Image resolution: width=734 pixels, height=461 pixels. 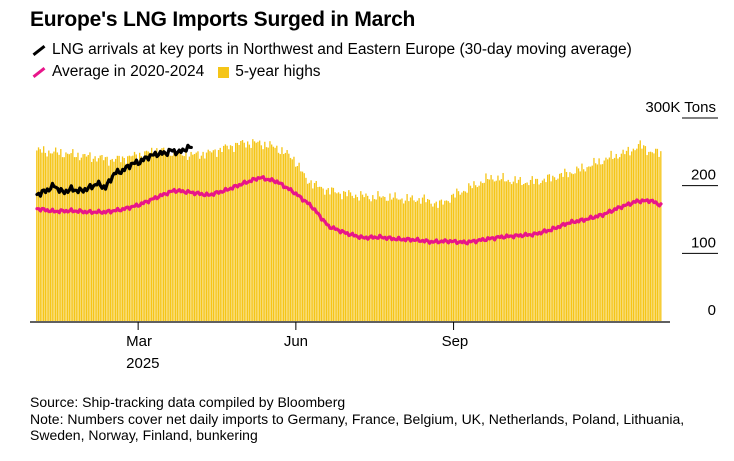 I want to click on legend-item-average: Average in 2020-2024, so click(x=117, y=72).